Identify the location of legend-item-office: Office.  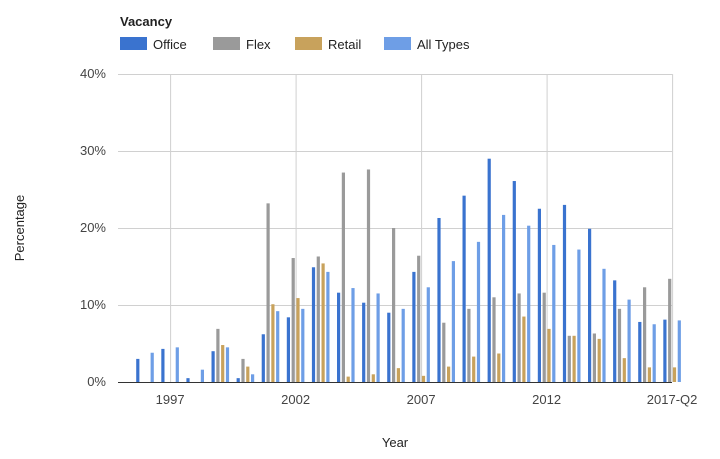
(153, 44).